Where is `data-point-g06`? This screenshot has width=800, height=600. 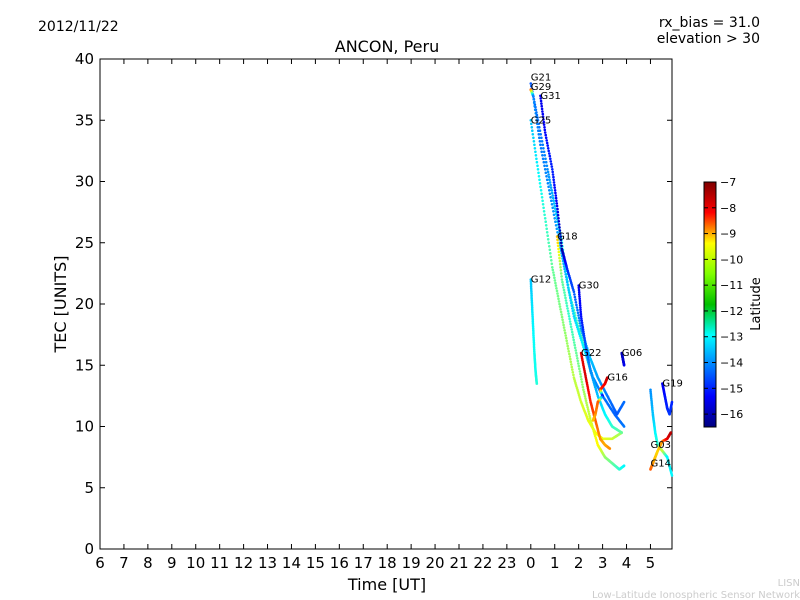
data-point-g06 is located at coordinates (624, 365).